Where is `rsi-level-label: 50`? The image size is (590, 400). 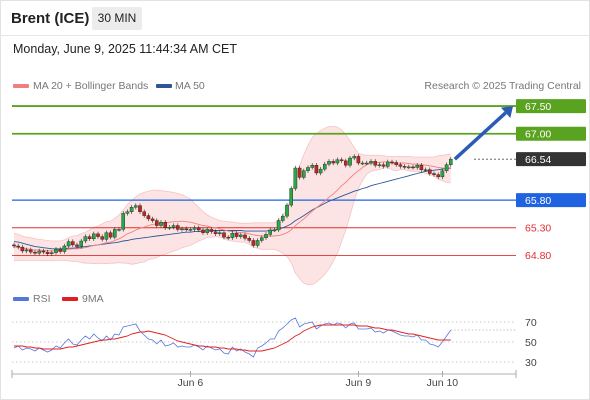
rsi-level-label: 50 is located at coordinates (531, 343).